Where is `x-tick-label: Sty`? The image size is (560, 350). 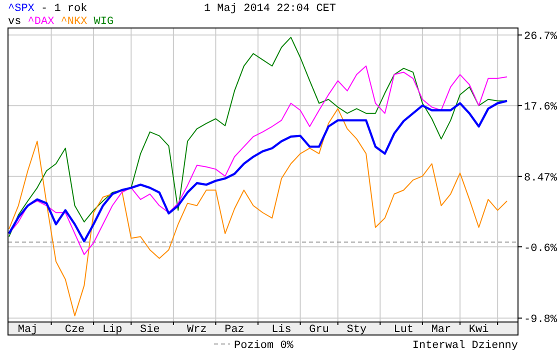
x-tick-label: Sty is located at coordinates (356, 330).